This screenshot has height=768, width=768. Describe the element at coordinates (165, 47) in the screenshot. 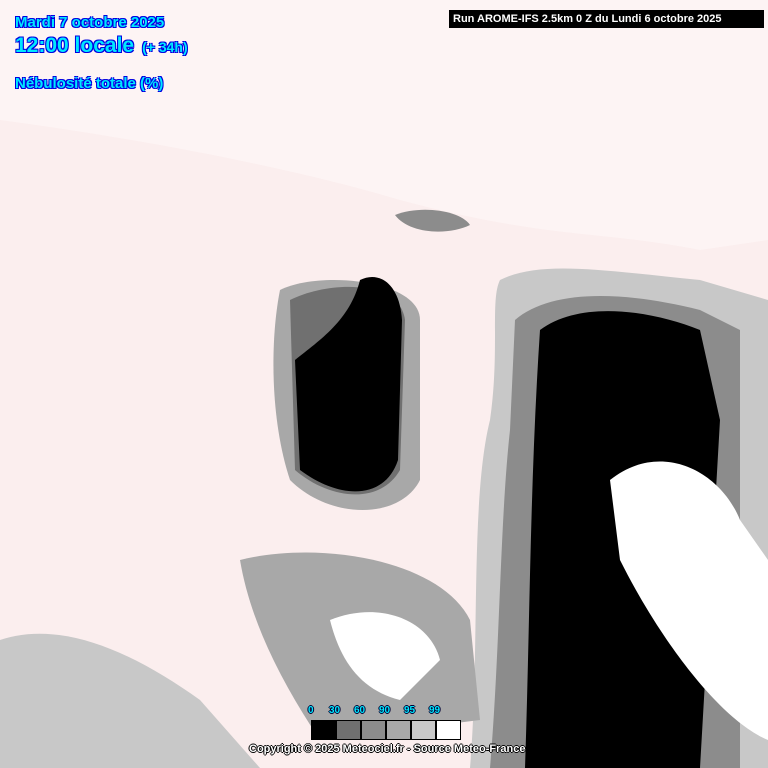

I see `forecast-lead: (+ 34h)` at that location.